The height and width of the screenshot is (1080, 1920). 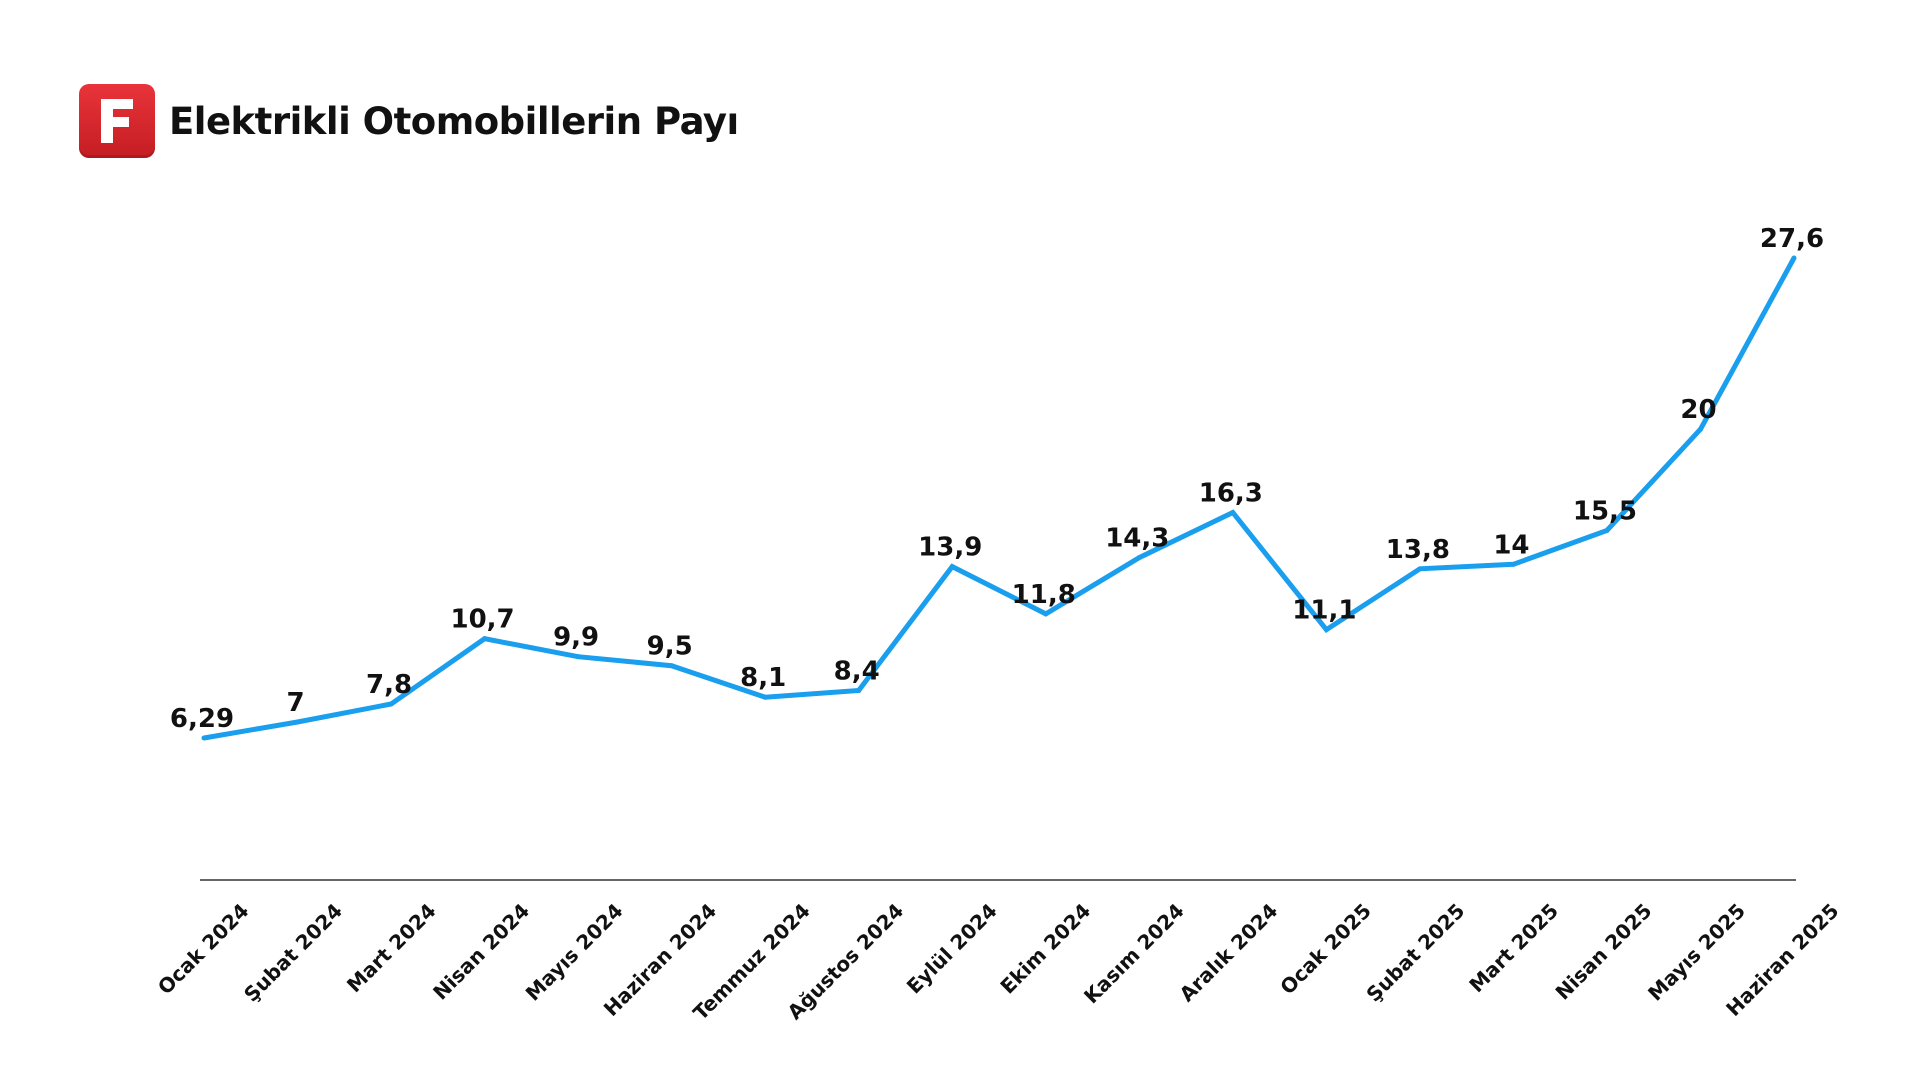 I want to click on data-label: 11,8, so click(x=1044, y=595).